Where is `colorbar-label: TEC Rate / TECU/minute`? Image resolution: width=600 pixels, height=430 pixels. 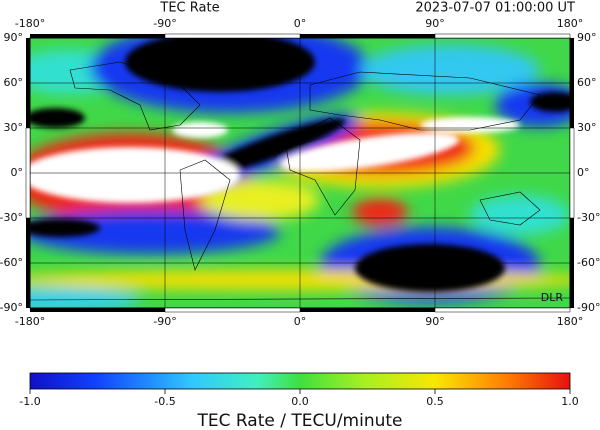 colorbar-label: TEC Rate / TECU/minute is located at coordinates (299, 420).